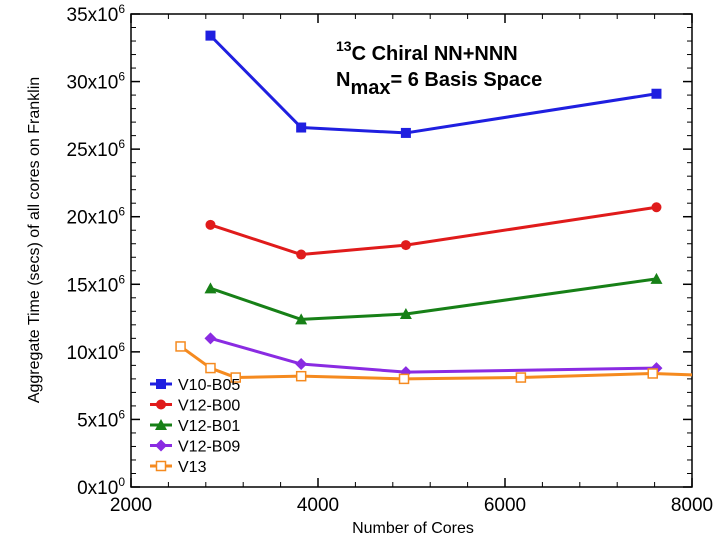  I want to click on y-tick-exponent: 0, so click(121, 482).